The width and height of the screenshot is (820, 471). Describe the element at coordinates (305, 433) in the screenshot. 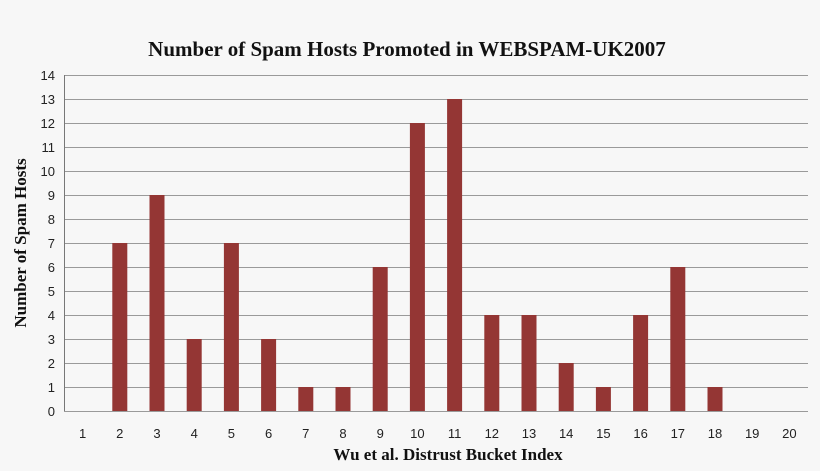

I see `x-tick-label: 7` at that location.